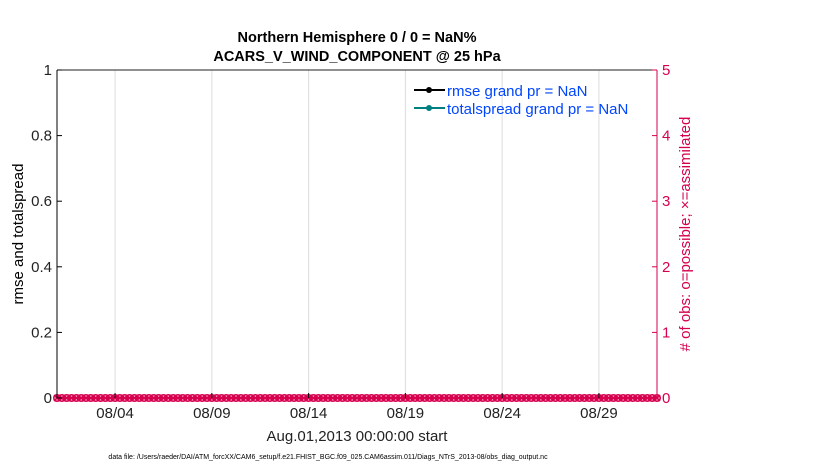 The image size is (830, 470). Describe the element at coordinates (41, 136) in the screenshot. I see `y-tick-label: 0.8` at that location.